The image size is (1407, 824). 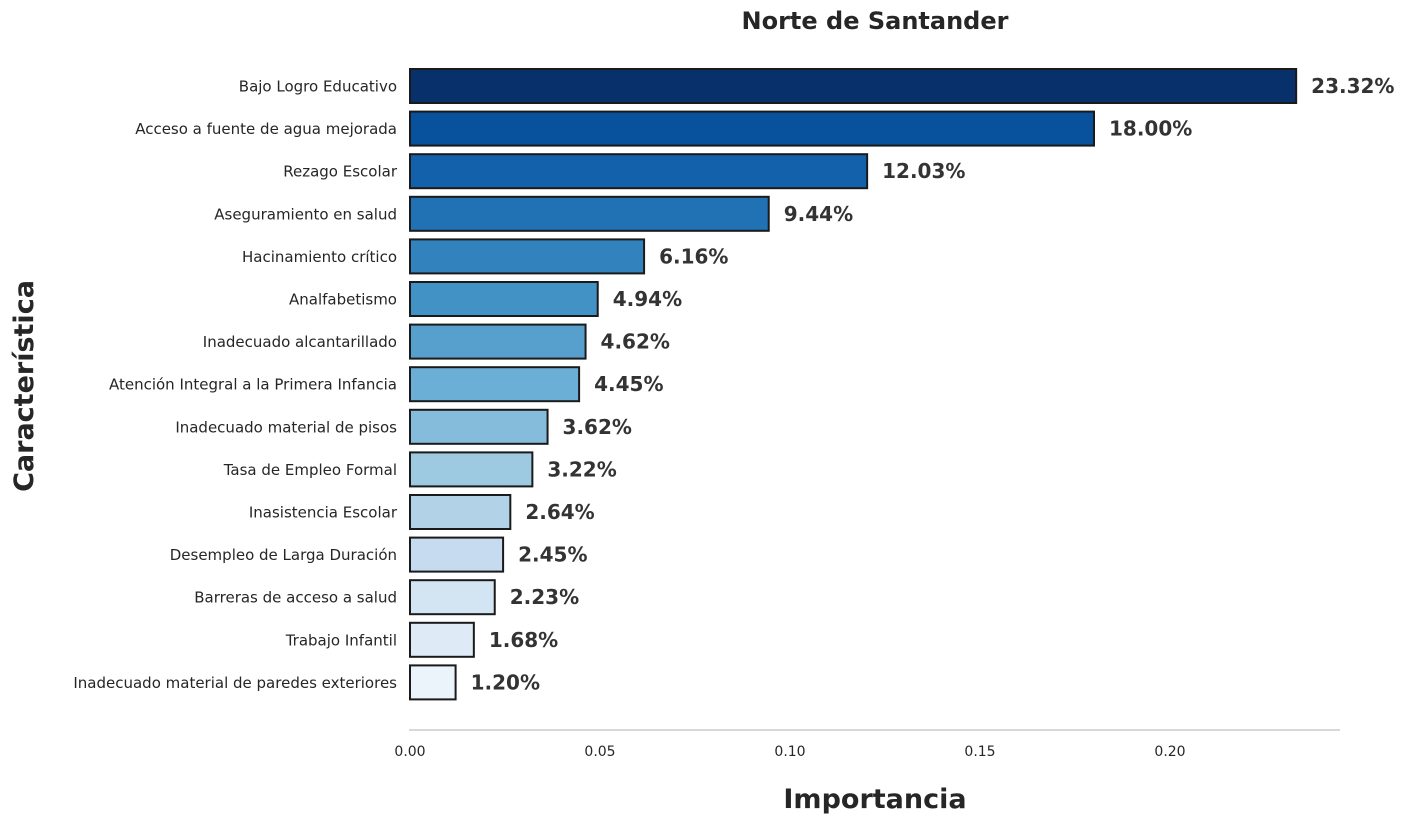 I want to click on value-label: 4.45%, so click(x=628, y=384).